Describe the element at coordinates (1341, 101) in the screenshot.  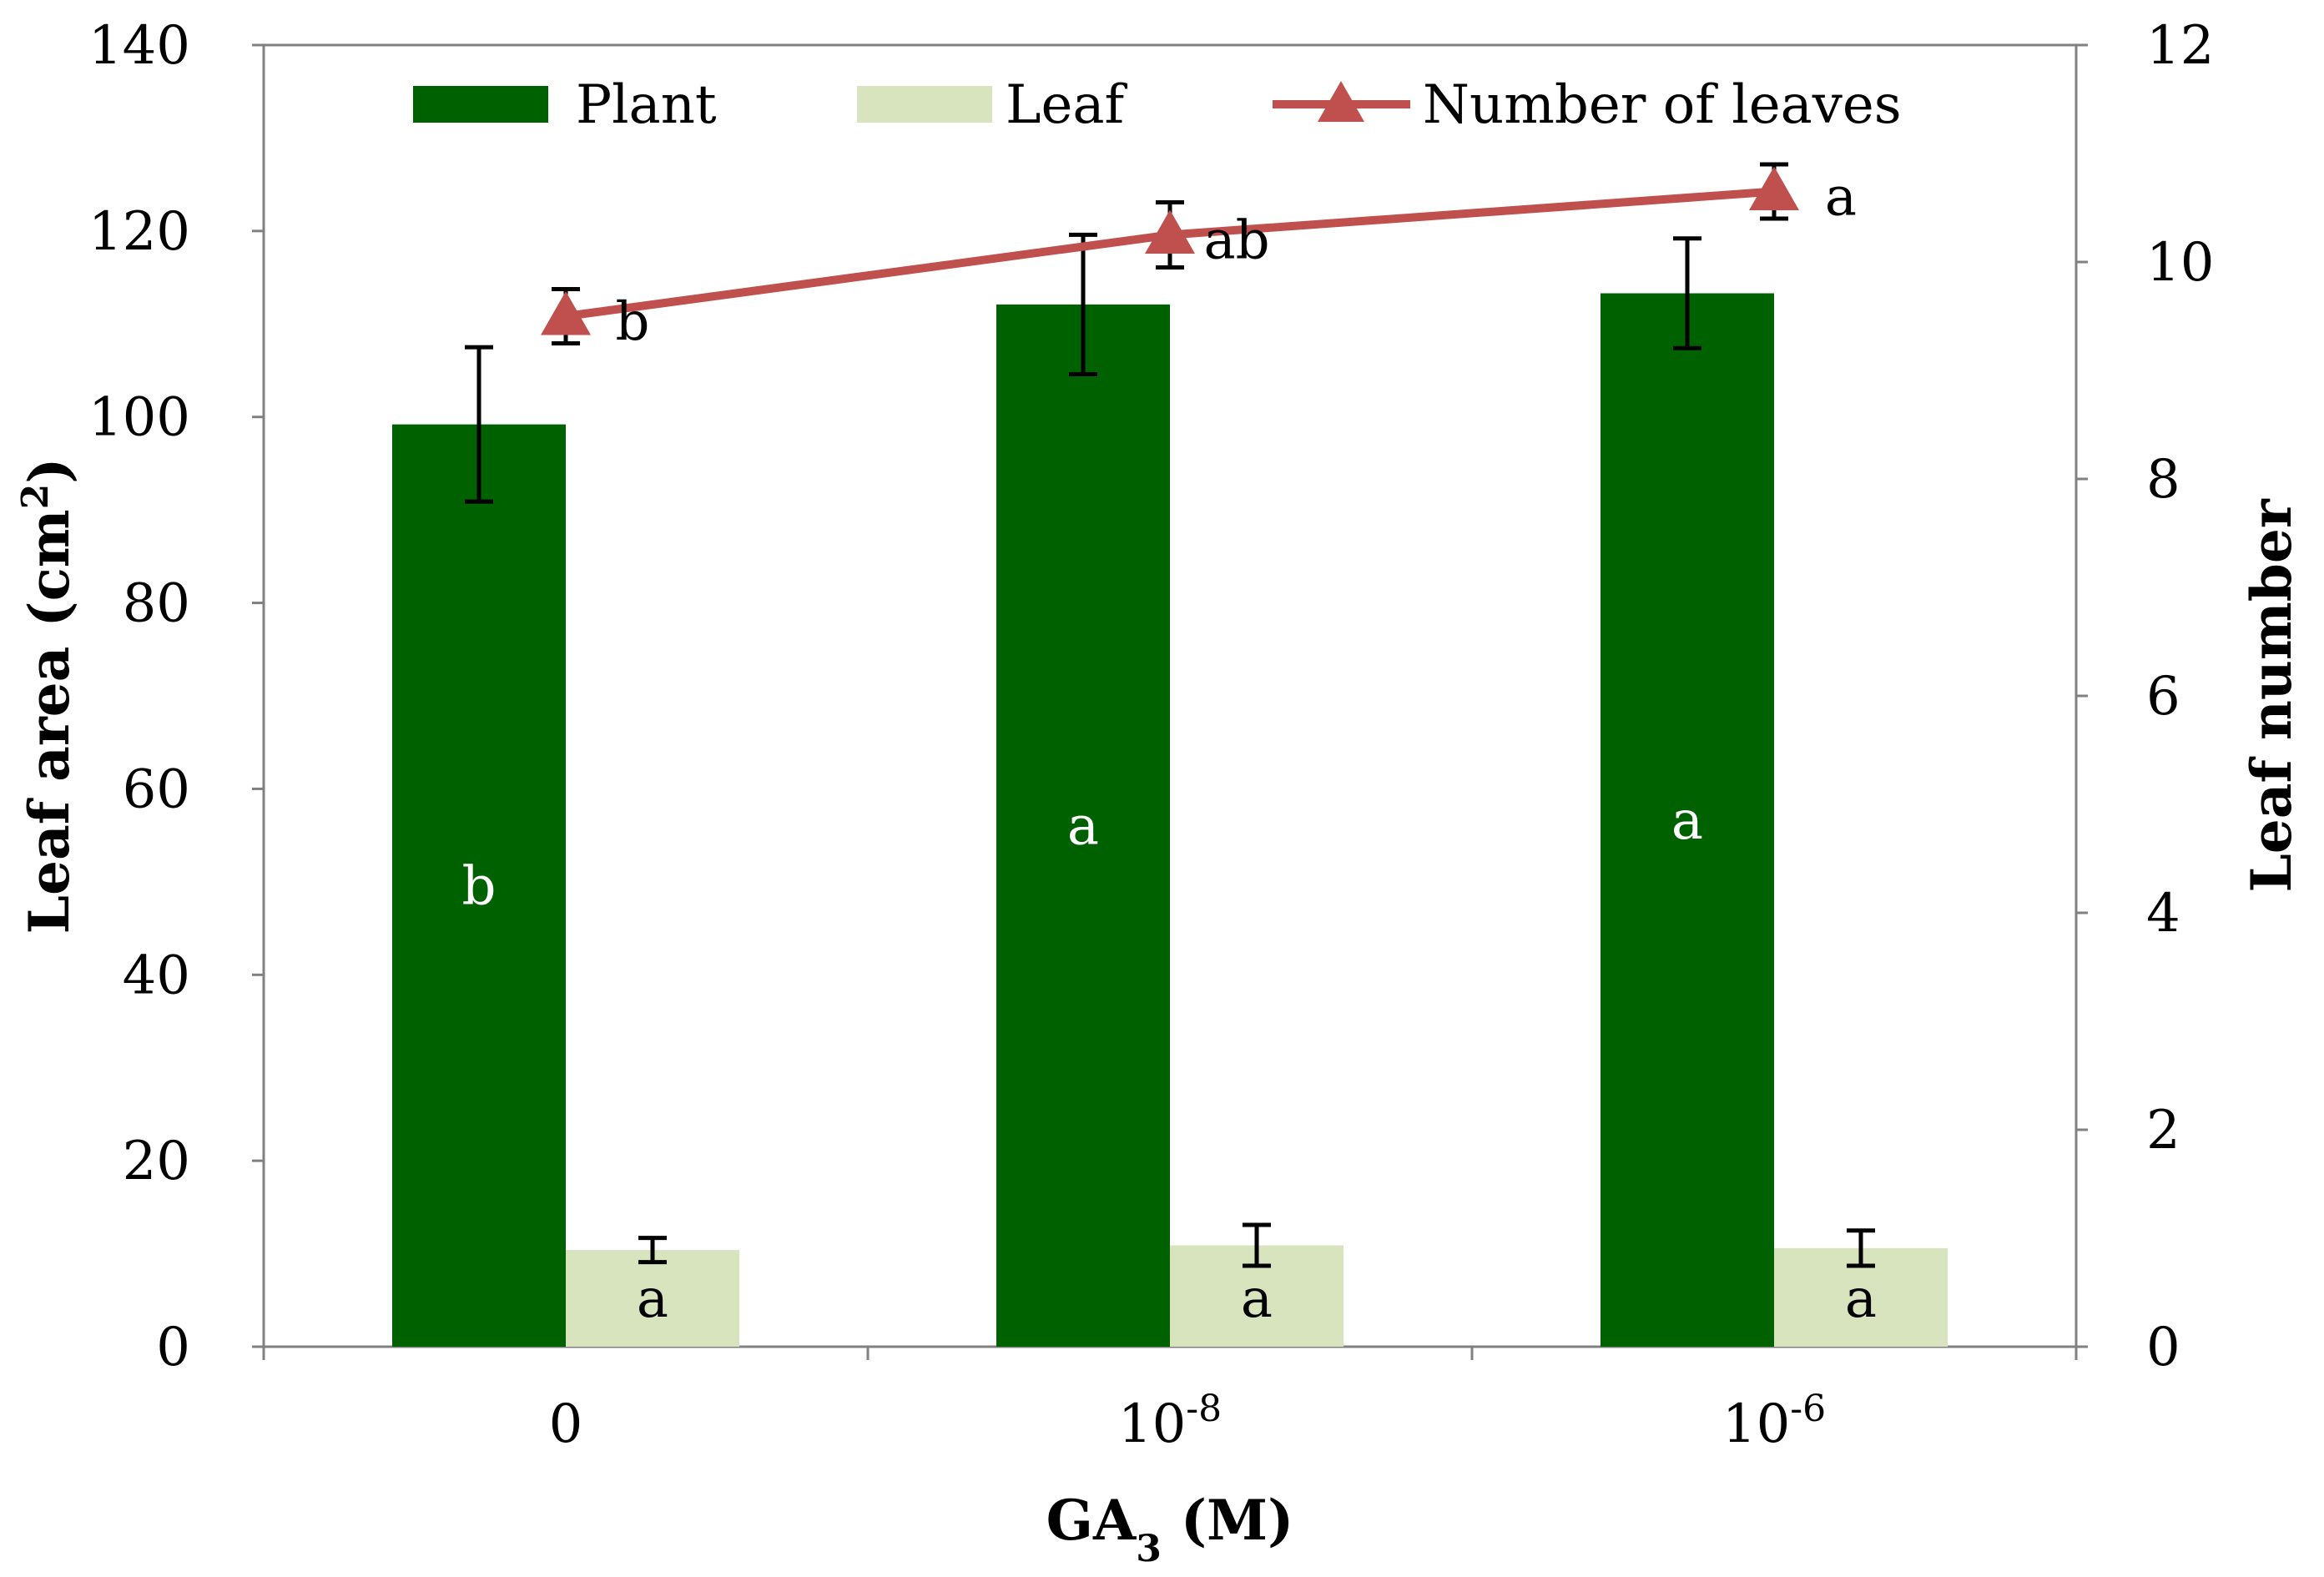
I see `legend-marker-triangle` at that location.